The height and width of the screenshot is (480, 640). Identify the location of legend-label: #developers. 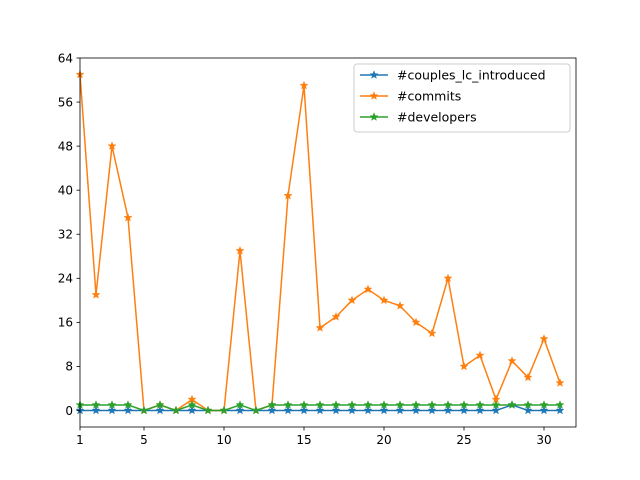
(437, 117).